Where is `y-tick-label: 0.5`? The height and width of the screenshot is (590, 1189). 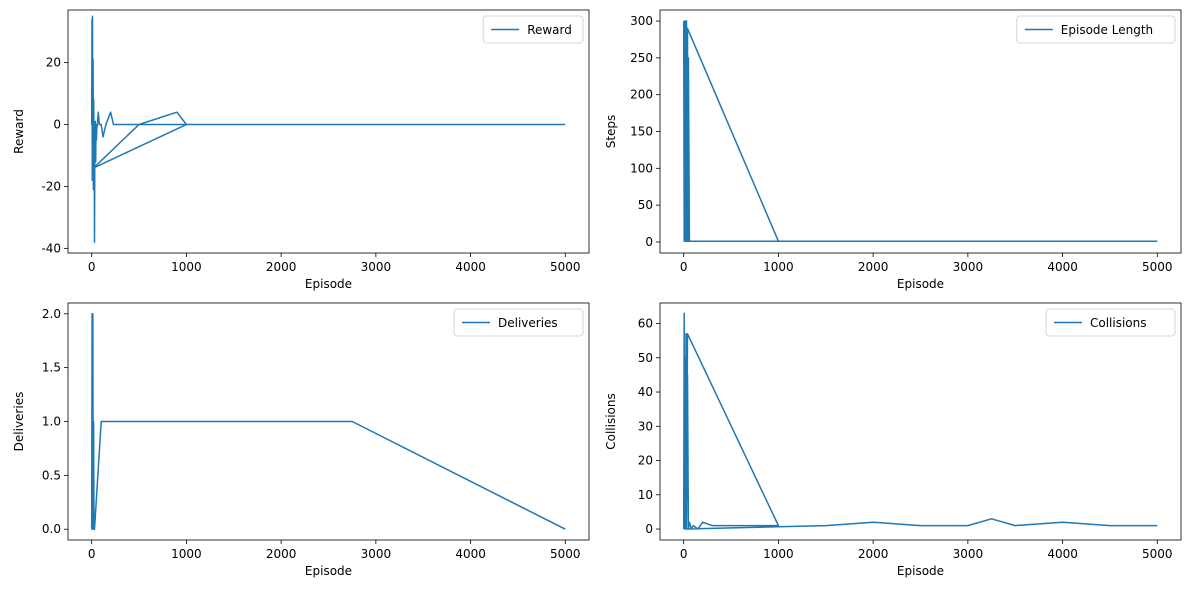
y-tick-label: 0.5 is located at coordinates (51, 475).